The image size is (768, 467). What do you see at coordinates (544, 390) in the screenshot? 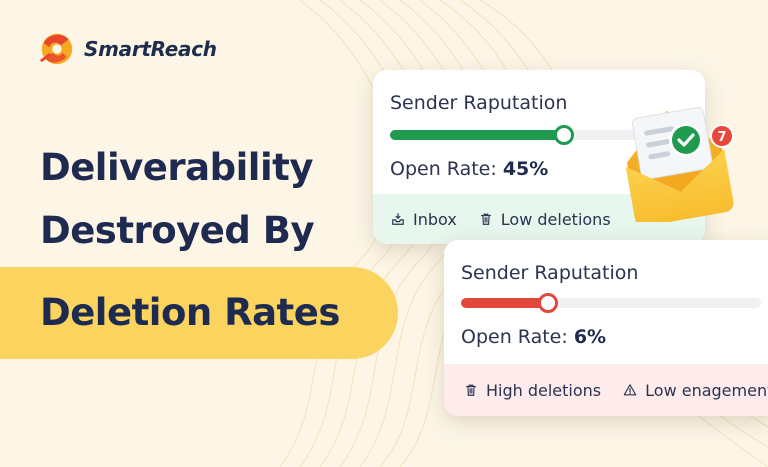
I see `footer-label: High deletions` at bounding box center [544, 390].